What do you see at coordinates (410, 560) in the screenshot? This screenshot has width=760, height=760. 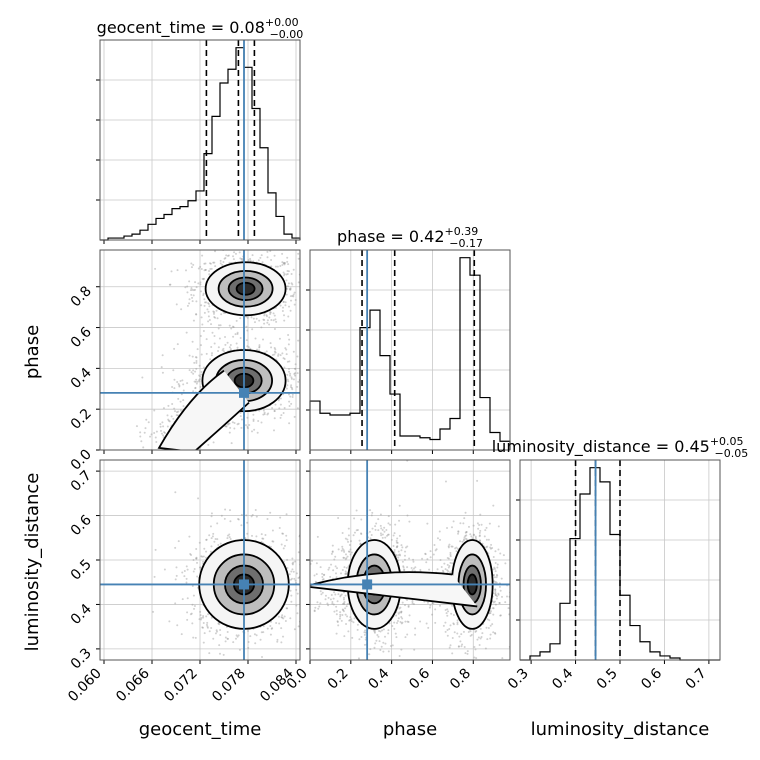 I see `panel-content` at bounding box center [410, 560].